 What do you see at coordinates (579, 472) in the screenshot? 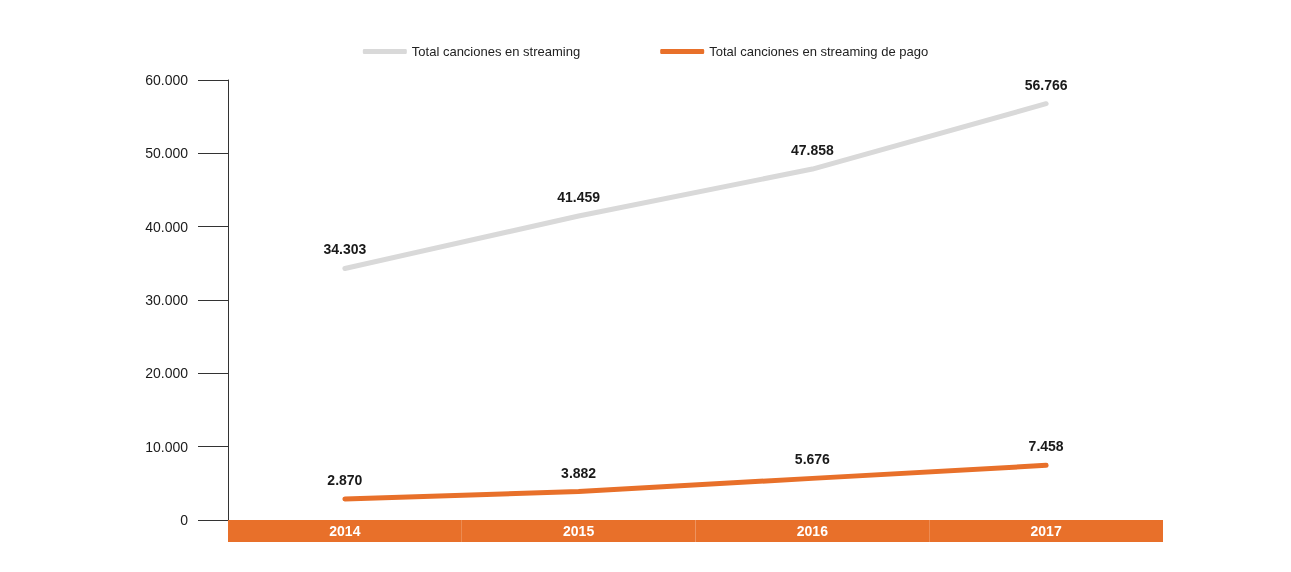
I see `data-label: 3.882` at bounding box center [579, 472].